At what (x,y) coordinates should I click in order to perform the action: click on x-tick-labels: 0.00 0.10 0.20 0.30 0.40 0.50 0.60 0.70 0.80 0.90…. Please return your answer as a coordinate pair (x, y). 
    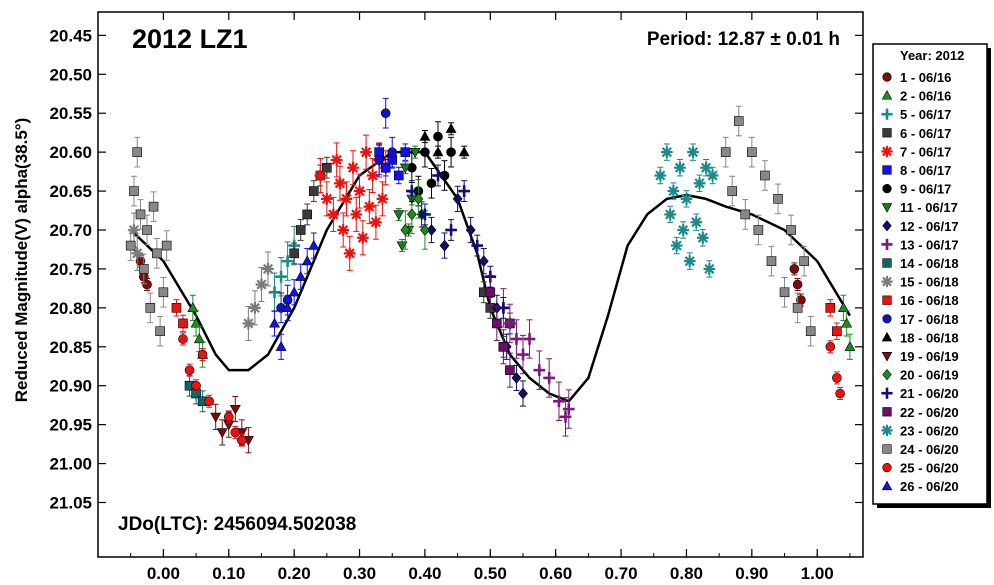
    Looking at the image, I should click on (490, 573).